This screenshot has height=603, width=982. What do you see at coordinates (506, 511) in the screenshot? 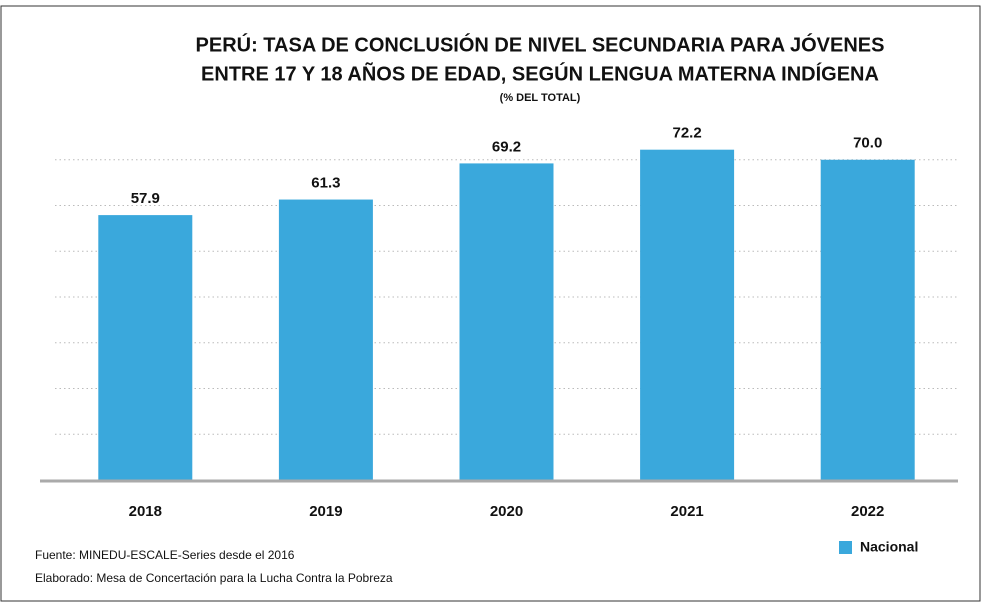
I see `x-tick-label: 2020` at bounding box center [506, 511].